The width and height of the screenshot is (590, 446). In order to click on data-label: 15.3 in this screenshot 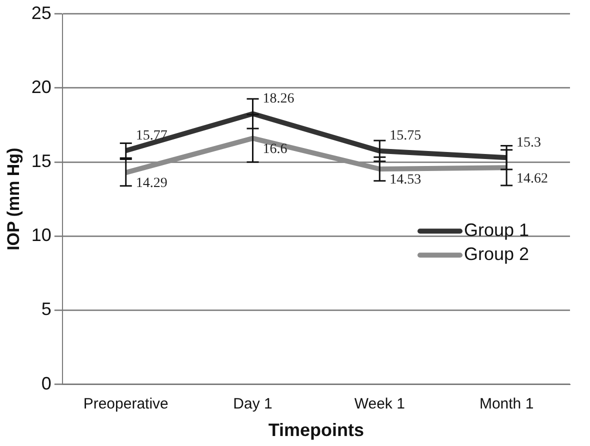, I will do `click(529, 142)`.